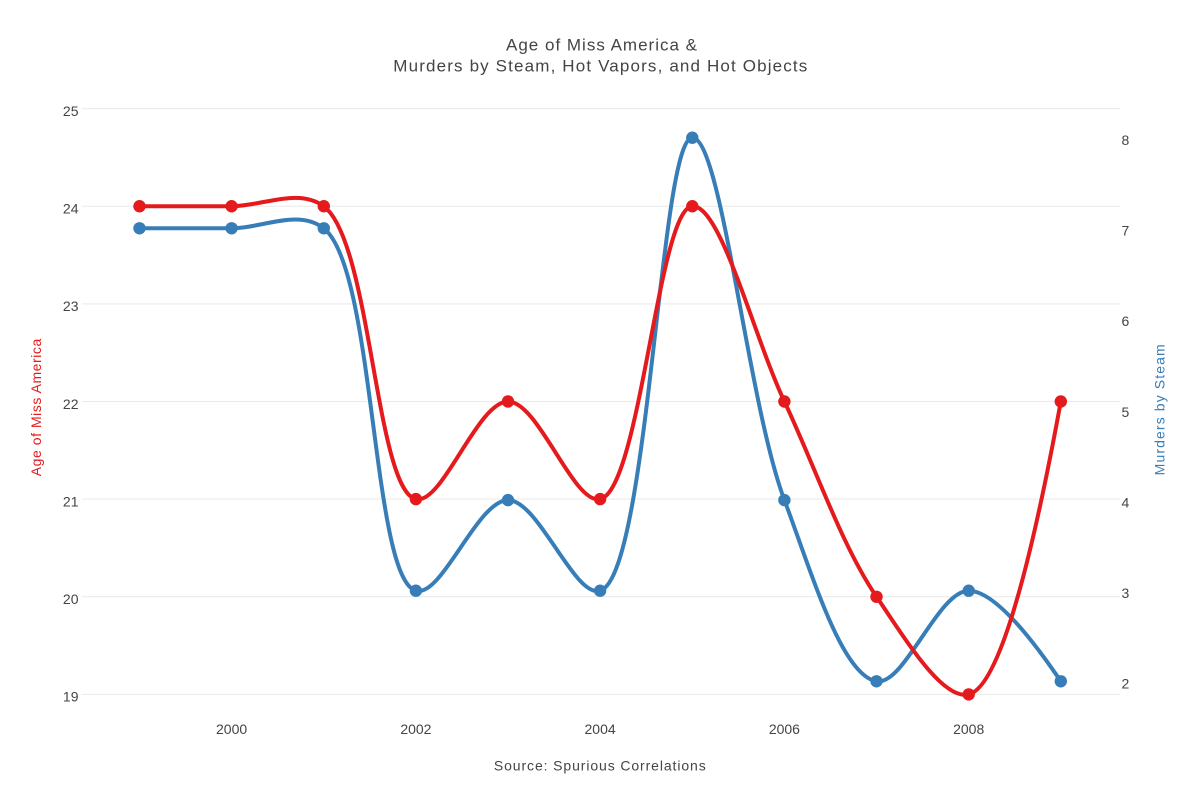 This screenshot has width=1200, height=805. I want to click on svg-text: 8, so click(1126, 140).